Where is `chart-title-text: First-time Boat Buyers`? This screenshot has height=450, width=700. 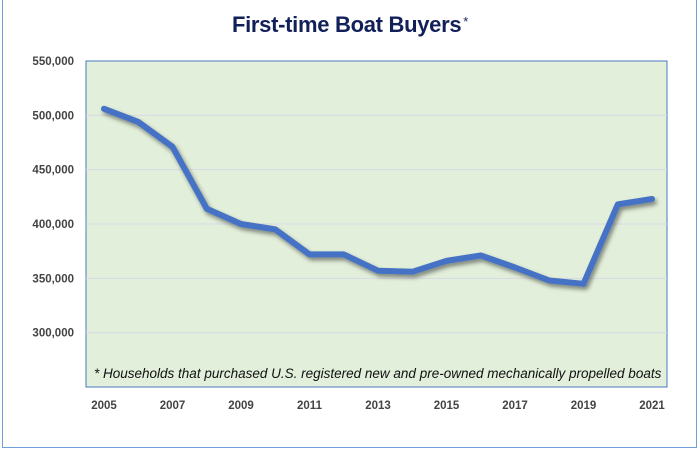 chart-title-text: First-time Boat Buyers is located at coordinates (346, 24).